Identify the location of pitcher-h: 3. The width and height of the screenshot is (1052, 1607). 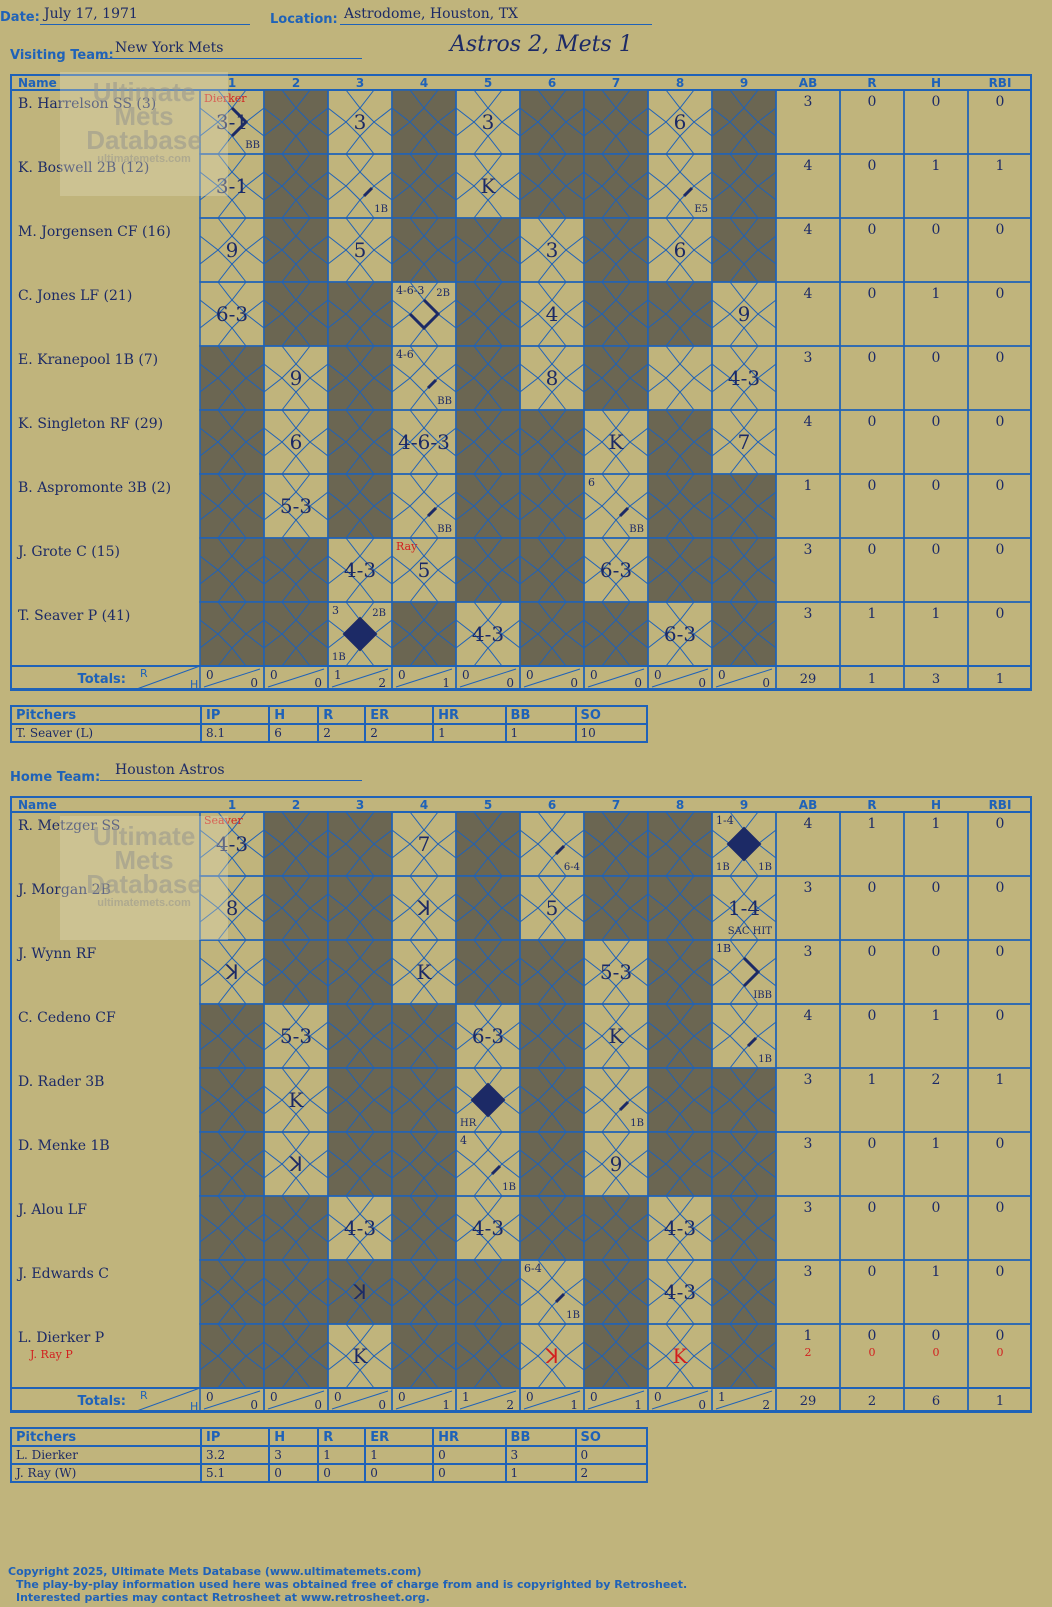
(294, 1455).